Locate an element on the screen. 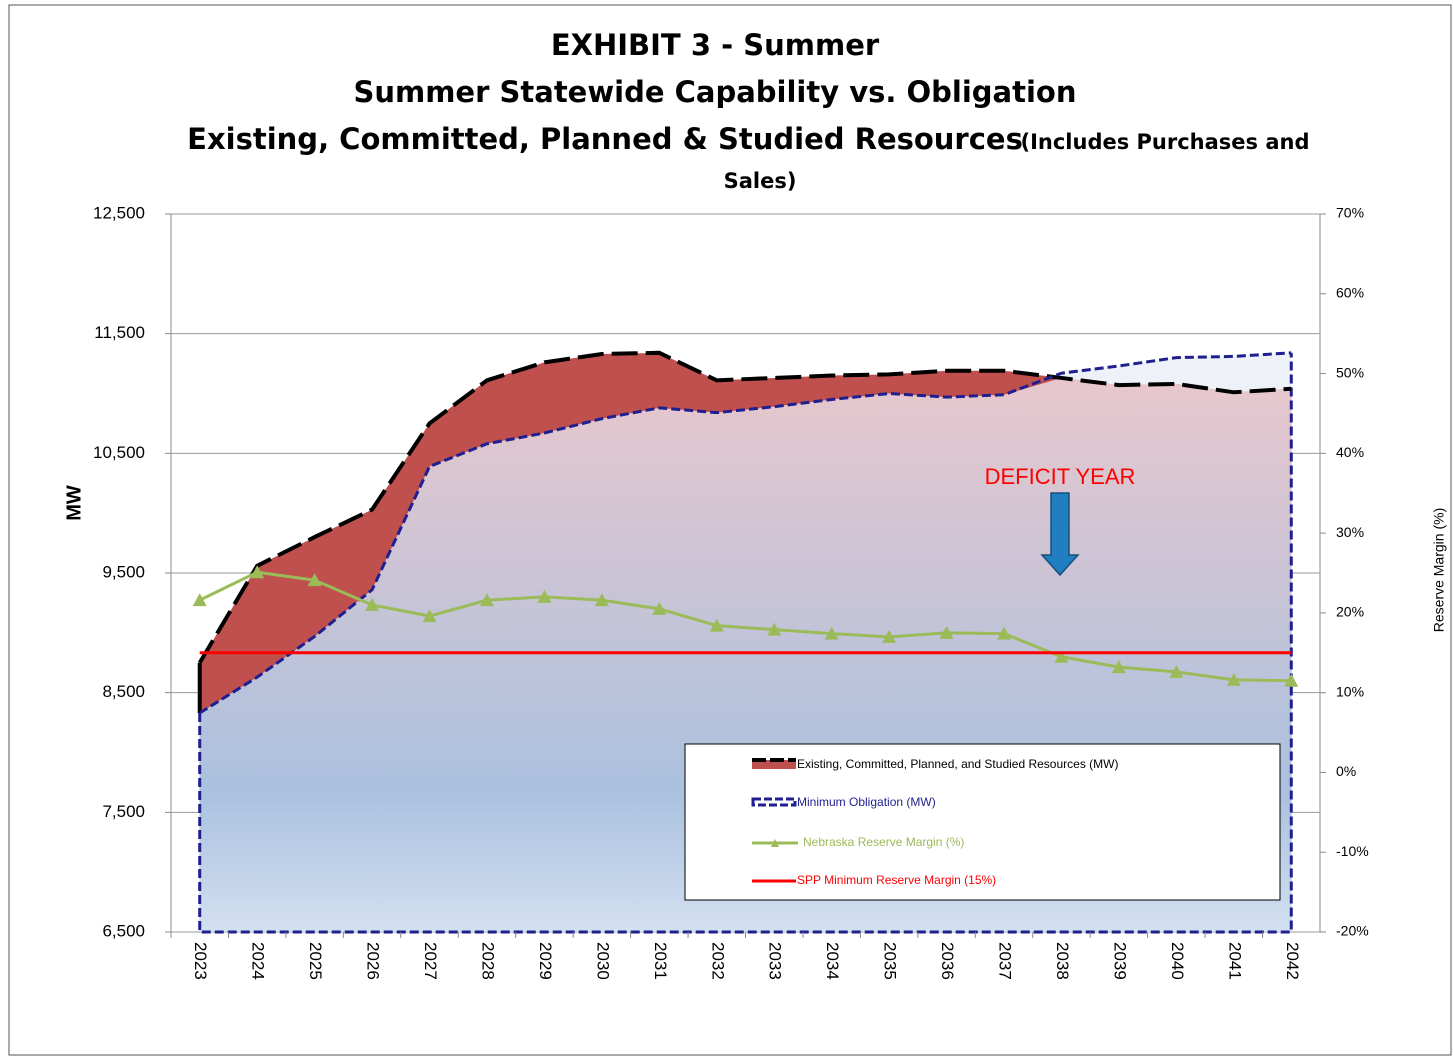 The image size is (1453, 1060). series-line is located at coordinates (745, 626).